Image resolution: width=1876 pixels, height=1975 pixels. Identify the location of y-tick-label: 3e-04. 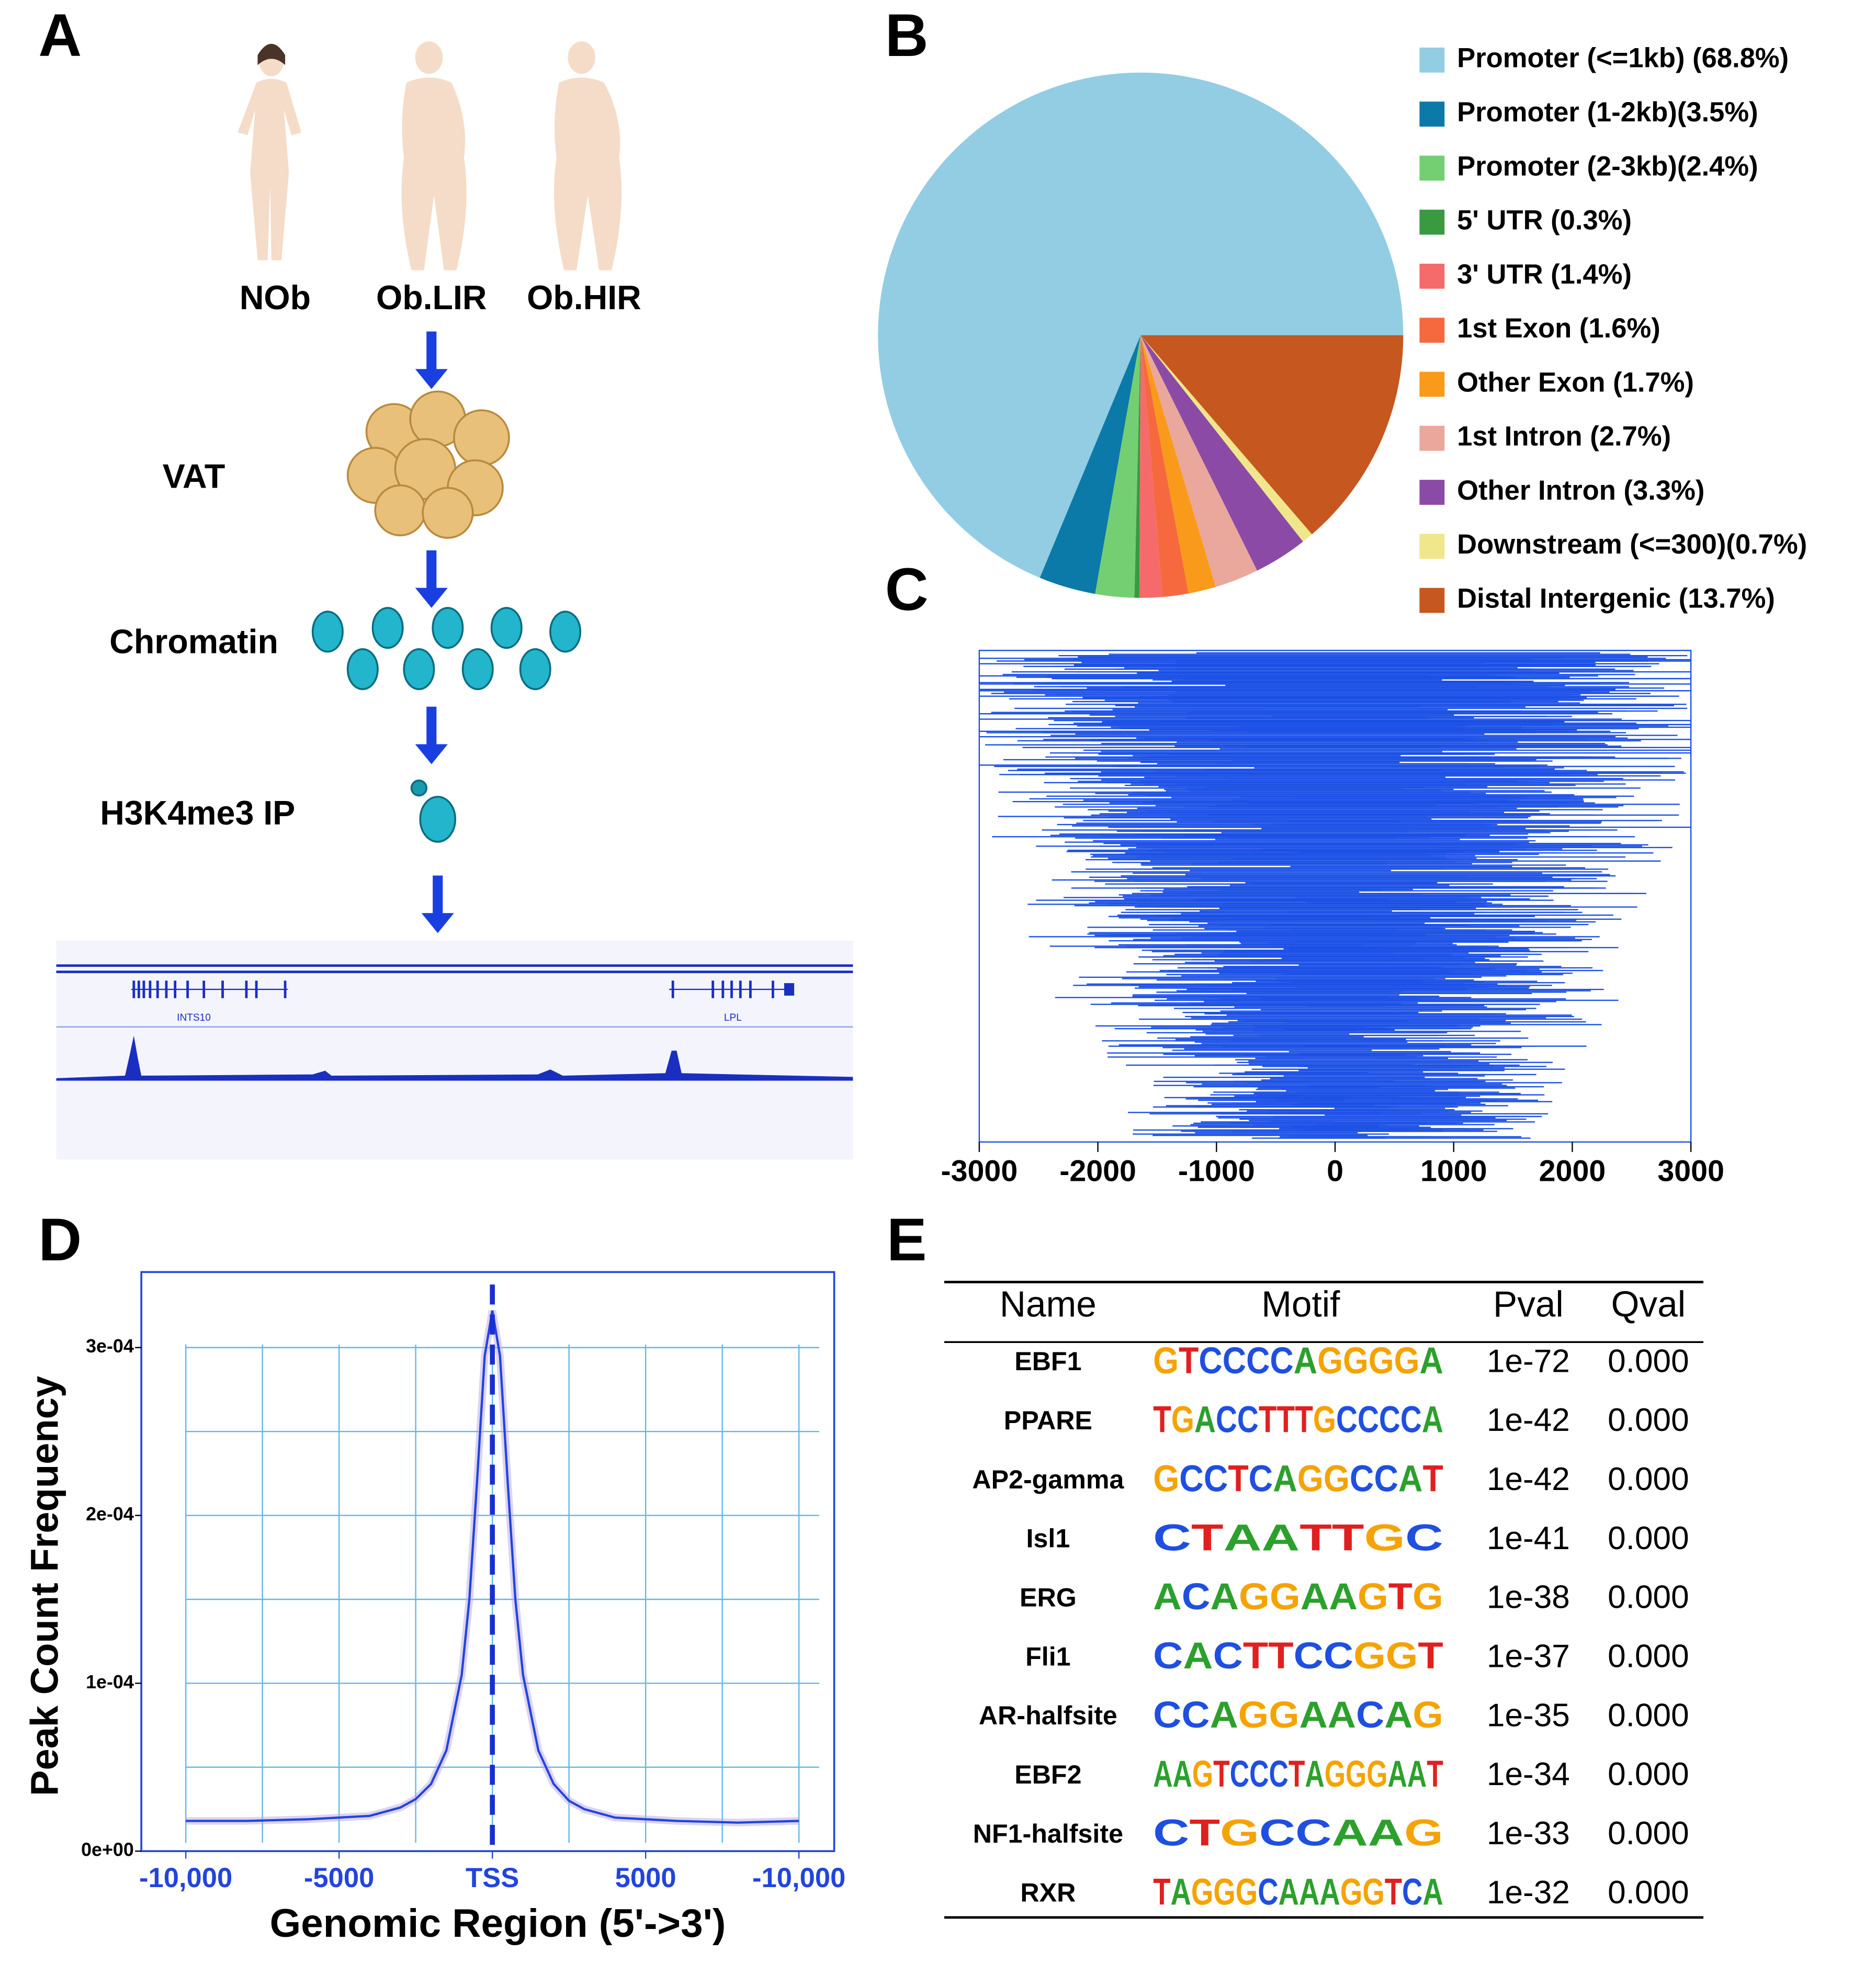
(110, 1346).